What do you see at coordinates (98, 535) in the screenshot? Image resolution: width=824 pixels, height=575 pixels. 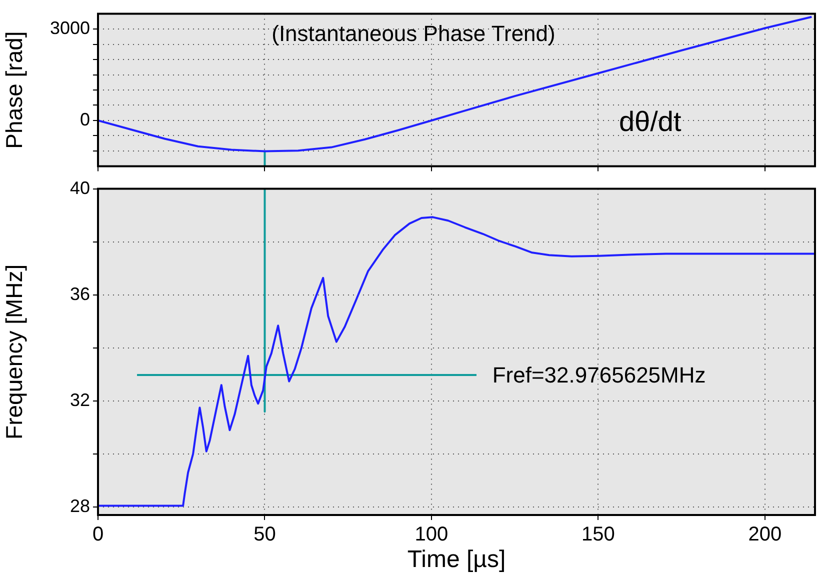 I see `x-tick-label: 0` at bounding box center [98, 535].